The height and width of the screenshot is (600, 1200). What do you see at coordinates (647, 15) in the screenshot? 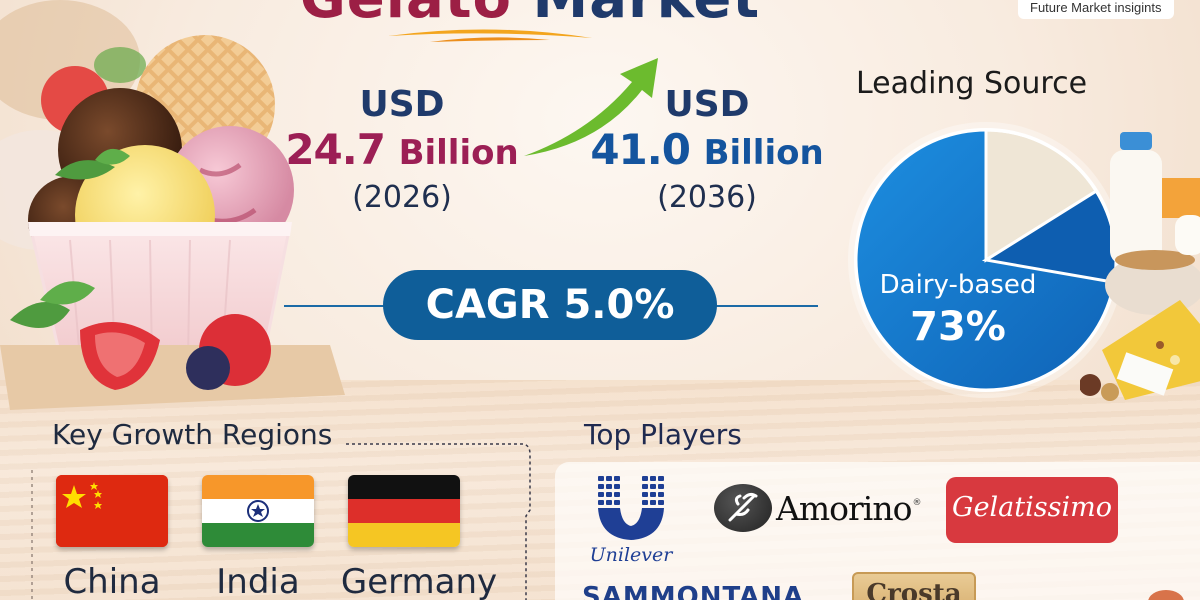
I see `title-word-market: Market` at bounding box center [647, 15].